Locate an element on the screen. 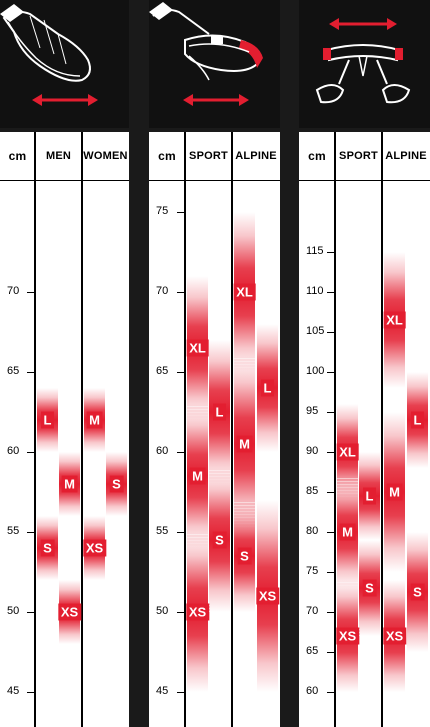 Image resolution: width=430 pixels, height=727 pixels. tick-label: 55 is located at coordinates (162, 531).